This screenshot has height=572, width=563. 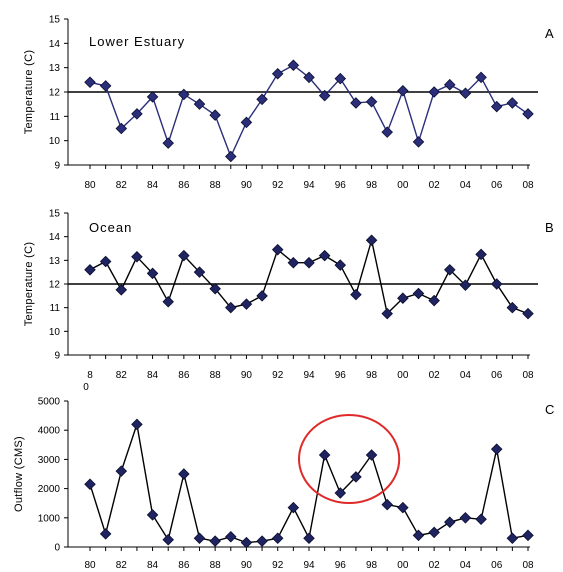 What do you see at coordinates (309, 565) in the screenshot?
I see `x-tick-label: 94` at bounding box center [309, 565].